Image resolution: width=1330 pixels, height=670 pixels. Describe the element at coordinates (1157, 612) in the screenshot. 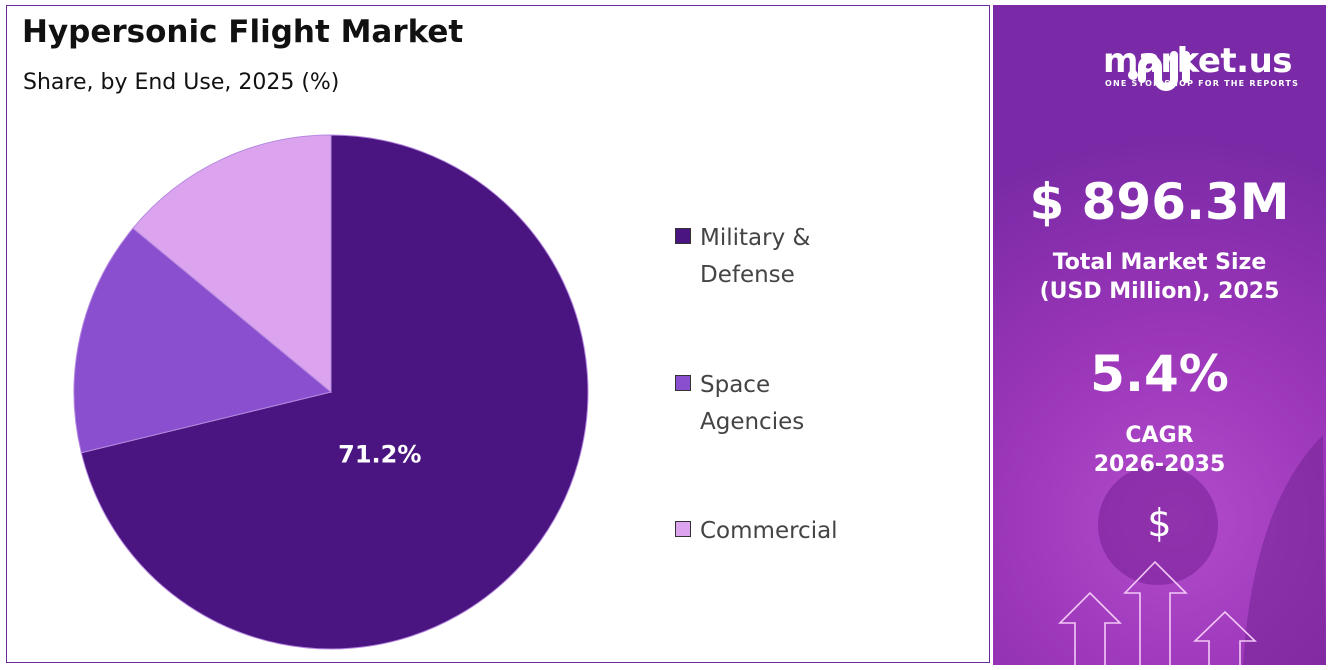

I see `growth-arrows-icon` at that location.